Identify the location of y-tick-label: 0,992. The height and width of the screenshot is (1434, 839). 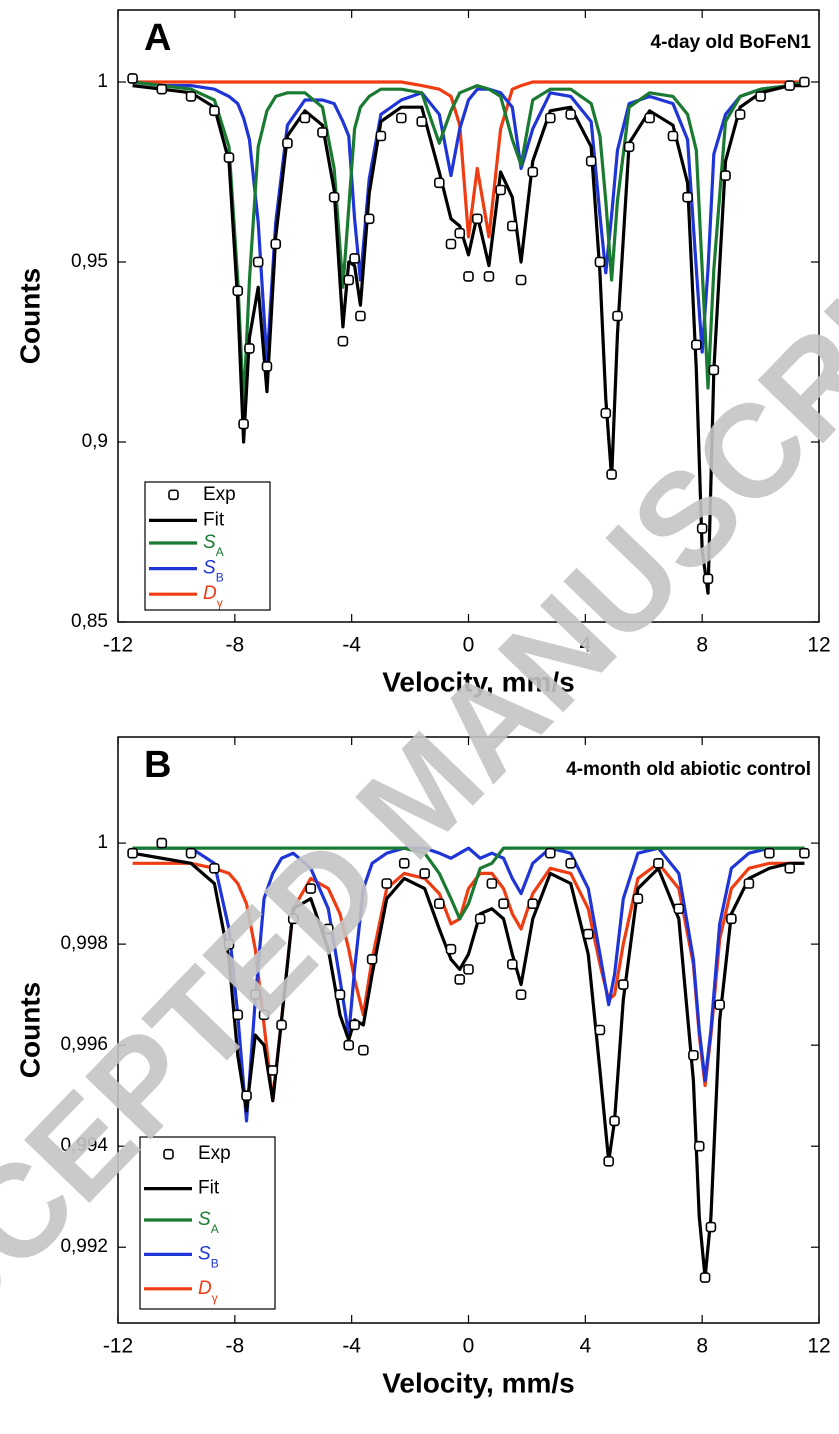
(84, 1246).